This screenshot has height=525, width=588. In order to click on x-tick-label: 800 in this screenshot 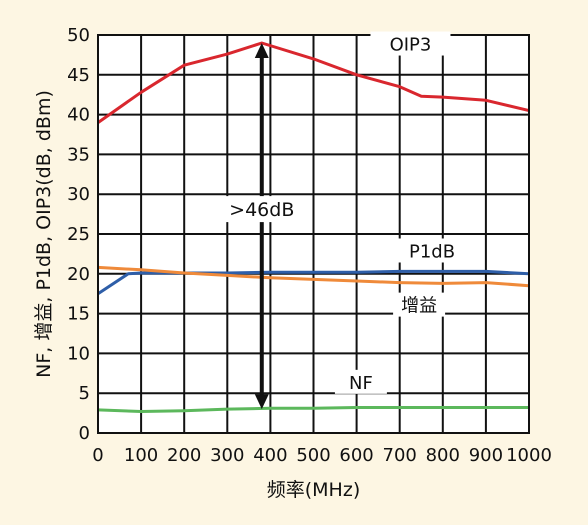, I will do `click(443, 455)`.